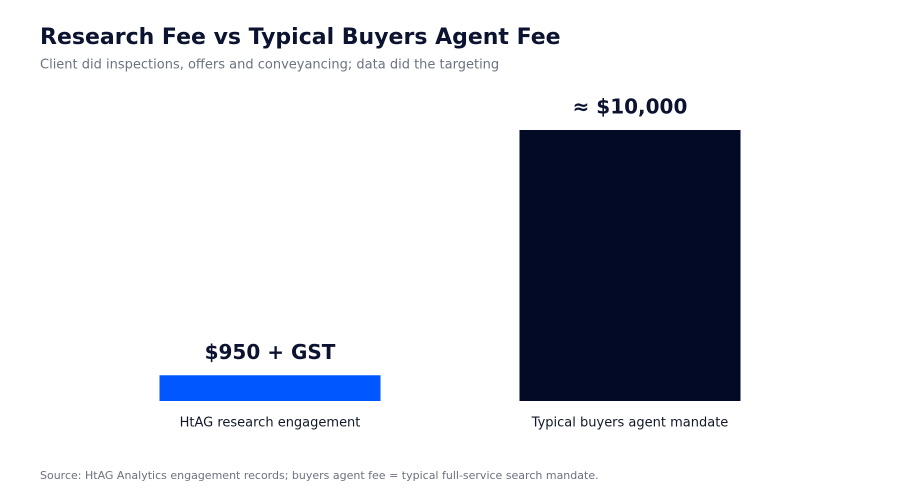  I want to click on chart-title: Research Fee vs Typical Buyers Agent Fee, so click(300, 37).